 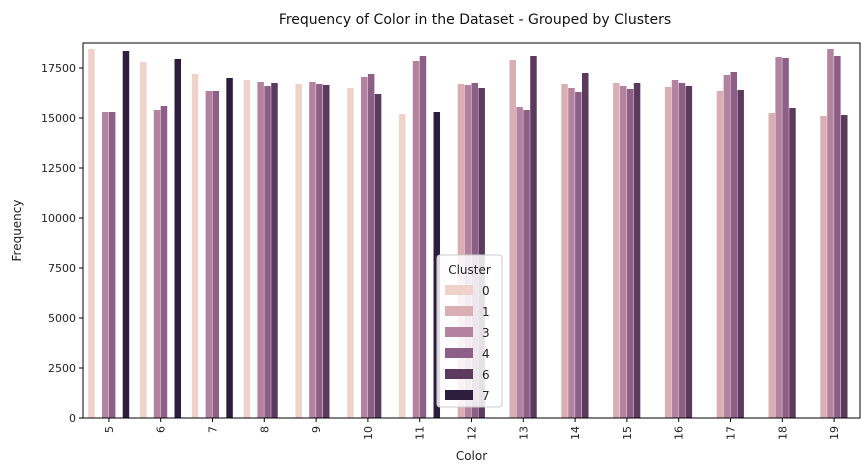 I want to click on legend-label-7: 7, so click(x=486, y=396).